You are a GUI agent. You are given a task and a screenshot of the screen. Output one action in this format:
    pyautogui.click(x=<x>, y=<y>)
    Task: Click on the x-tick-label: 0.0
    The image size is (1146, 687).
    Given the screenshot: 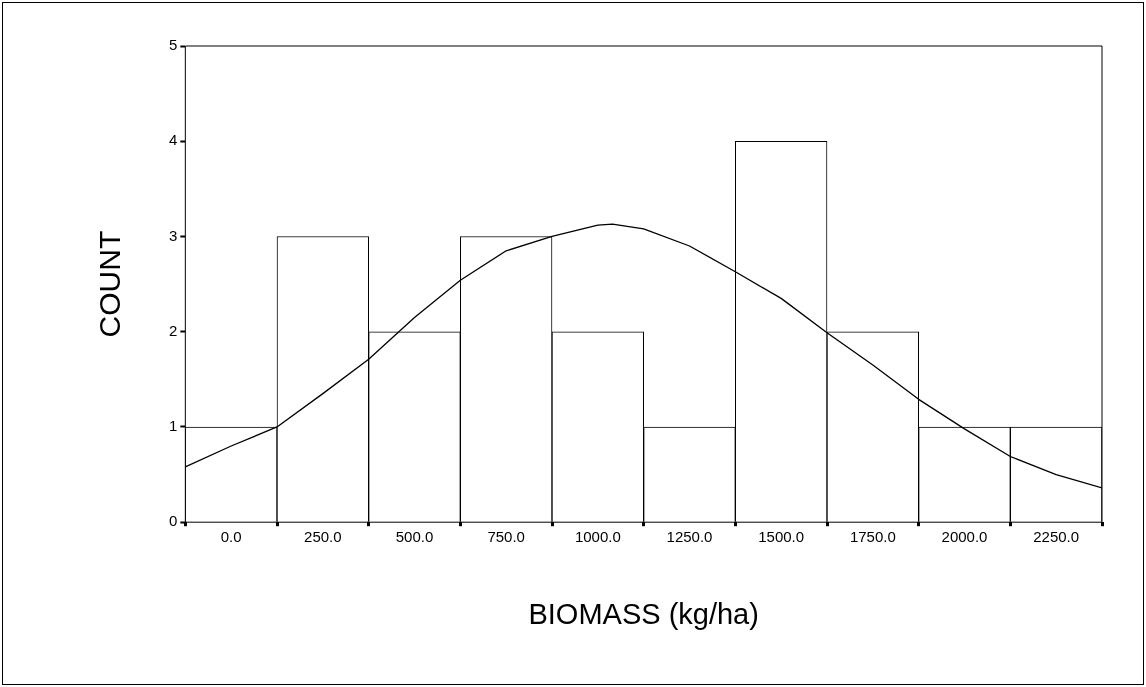 What is the action you would take?
    pyautogui.click(x=231, y=537)
    